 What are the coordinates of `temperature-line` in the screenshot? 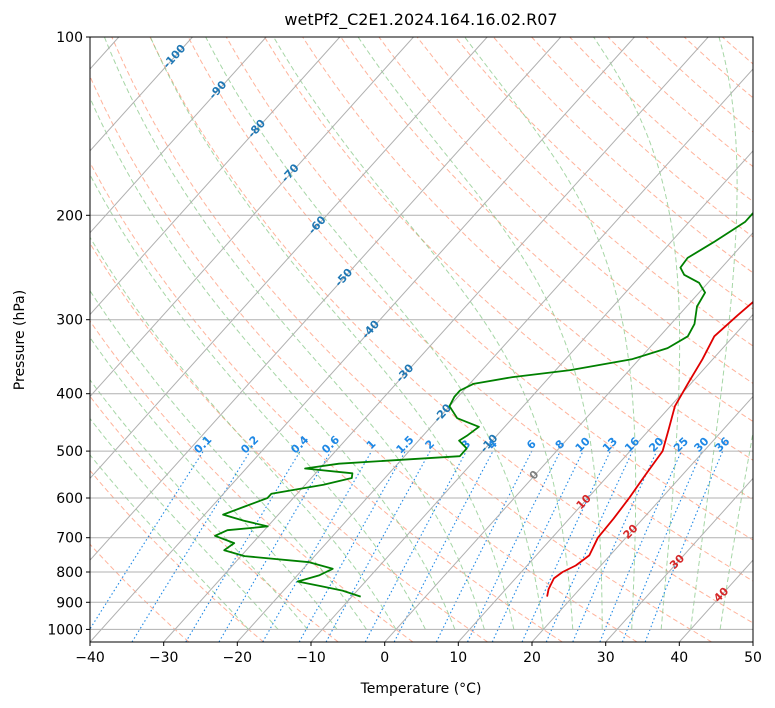 It's located at (649, 448).